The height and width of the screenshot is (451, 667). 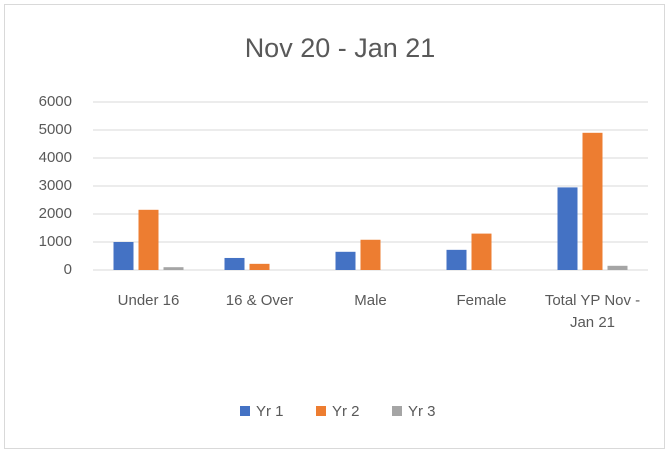 I want to click on y-tick-label: 5000, so click(x=55, y=129).